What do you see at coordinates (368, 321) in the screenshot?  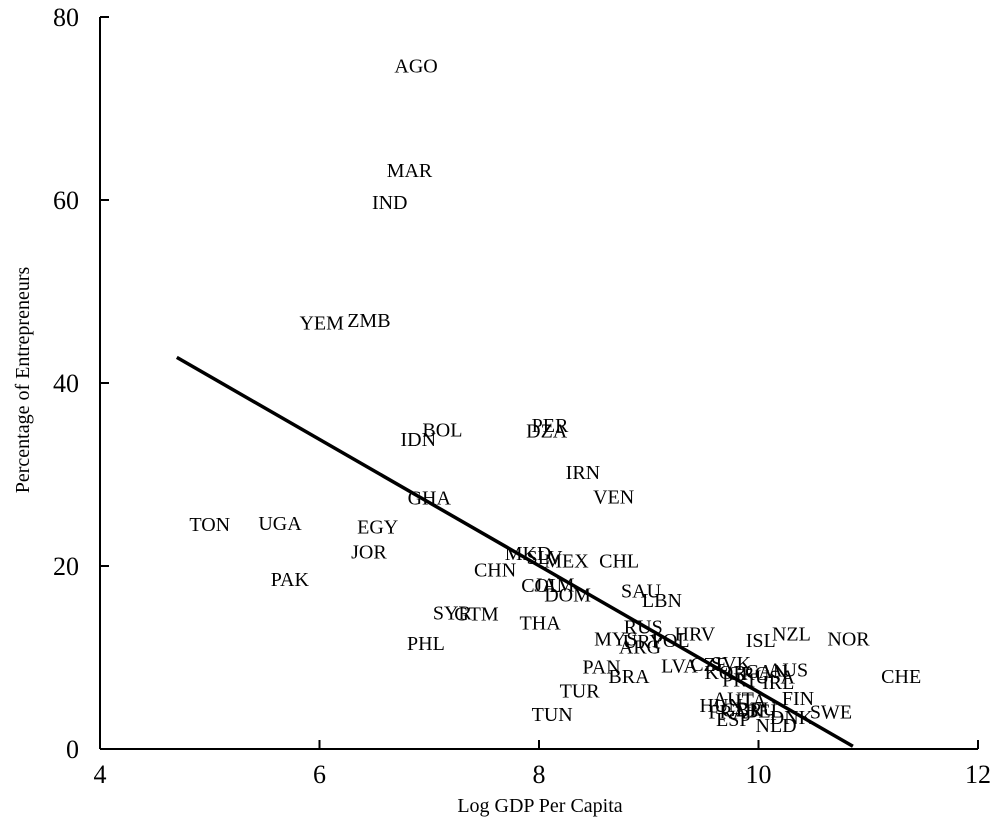 I see `point-label-zmb: ZMB` at bounding box center [368, 321].